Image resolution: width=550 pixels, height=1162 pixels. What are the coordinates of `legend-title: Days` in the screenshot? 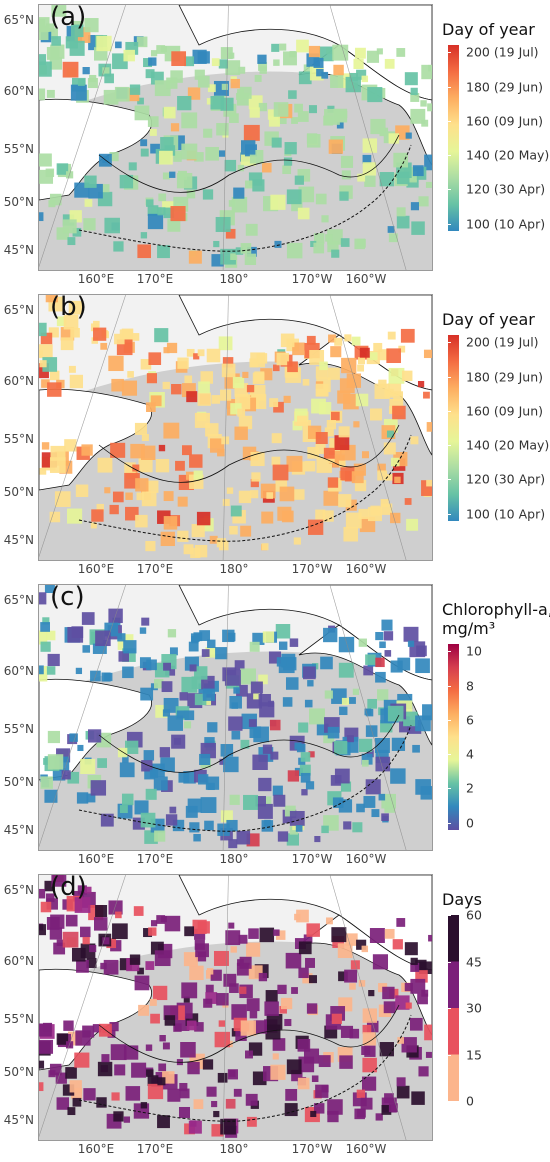 It's located at (462, 899).